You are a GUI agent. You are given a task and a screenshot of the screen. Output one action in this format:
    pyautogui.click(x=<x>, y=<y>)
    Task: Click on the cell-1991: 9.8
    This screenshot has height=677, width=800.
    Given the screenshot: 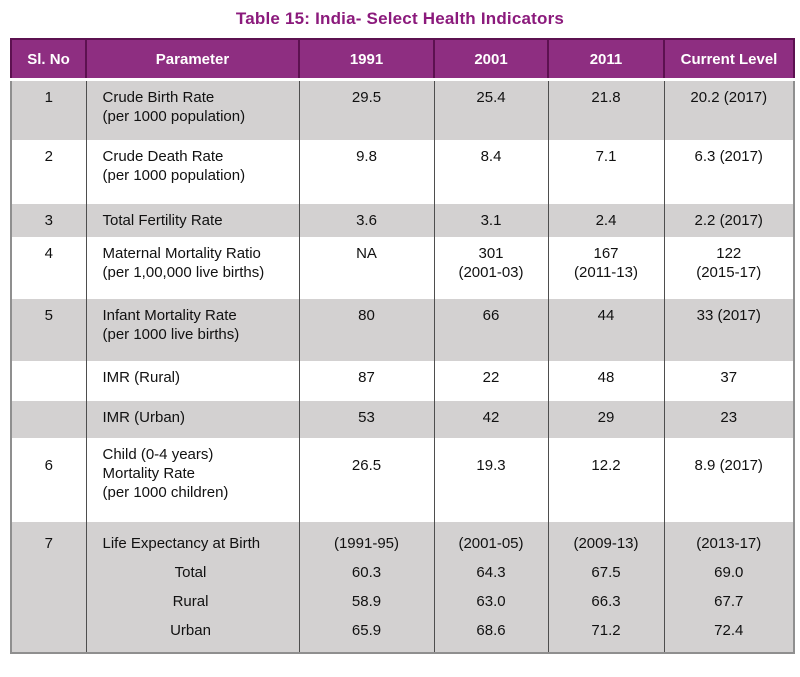 What is the action you would take?
    pyautogui.click(x=366, y=171)
    